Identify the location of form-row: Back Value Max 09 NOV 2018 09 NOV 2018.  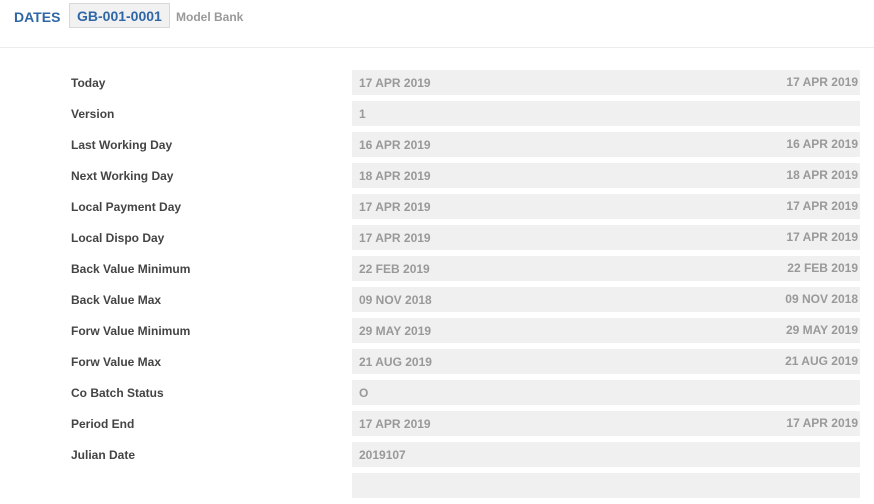
(437, 302).